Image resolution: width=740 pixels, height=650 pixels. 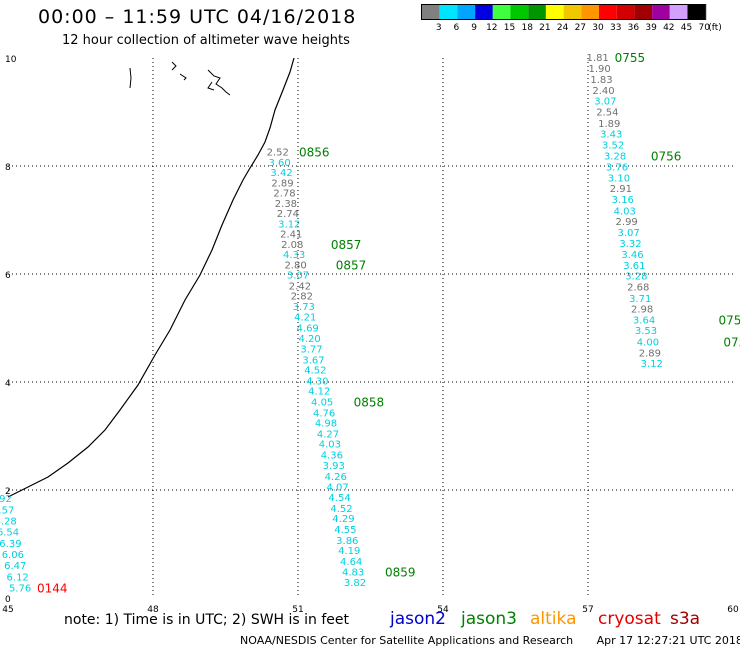 What do you see at coordinates (648, 343) in the screenshot?
I see `wave-height-value: 4.00` at bounding box center [648, 343].